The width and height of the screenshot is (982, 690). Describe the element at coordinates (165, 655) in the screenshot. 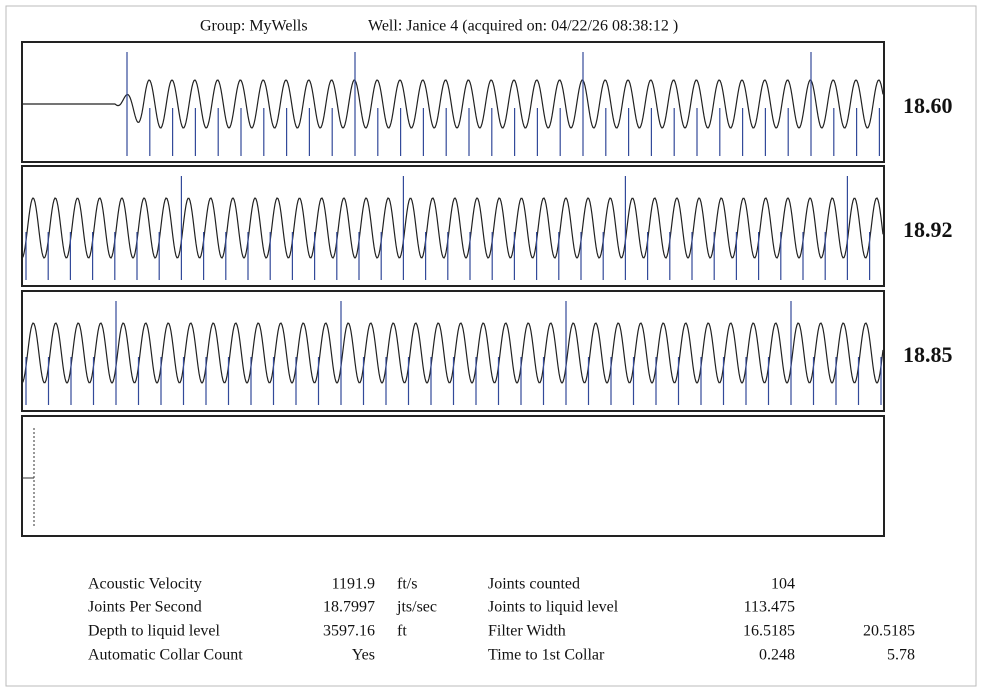

I see `result-label: Automatic Collar Count` at that location.